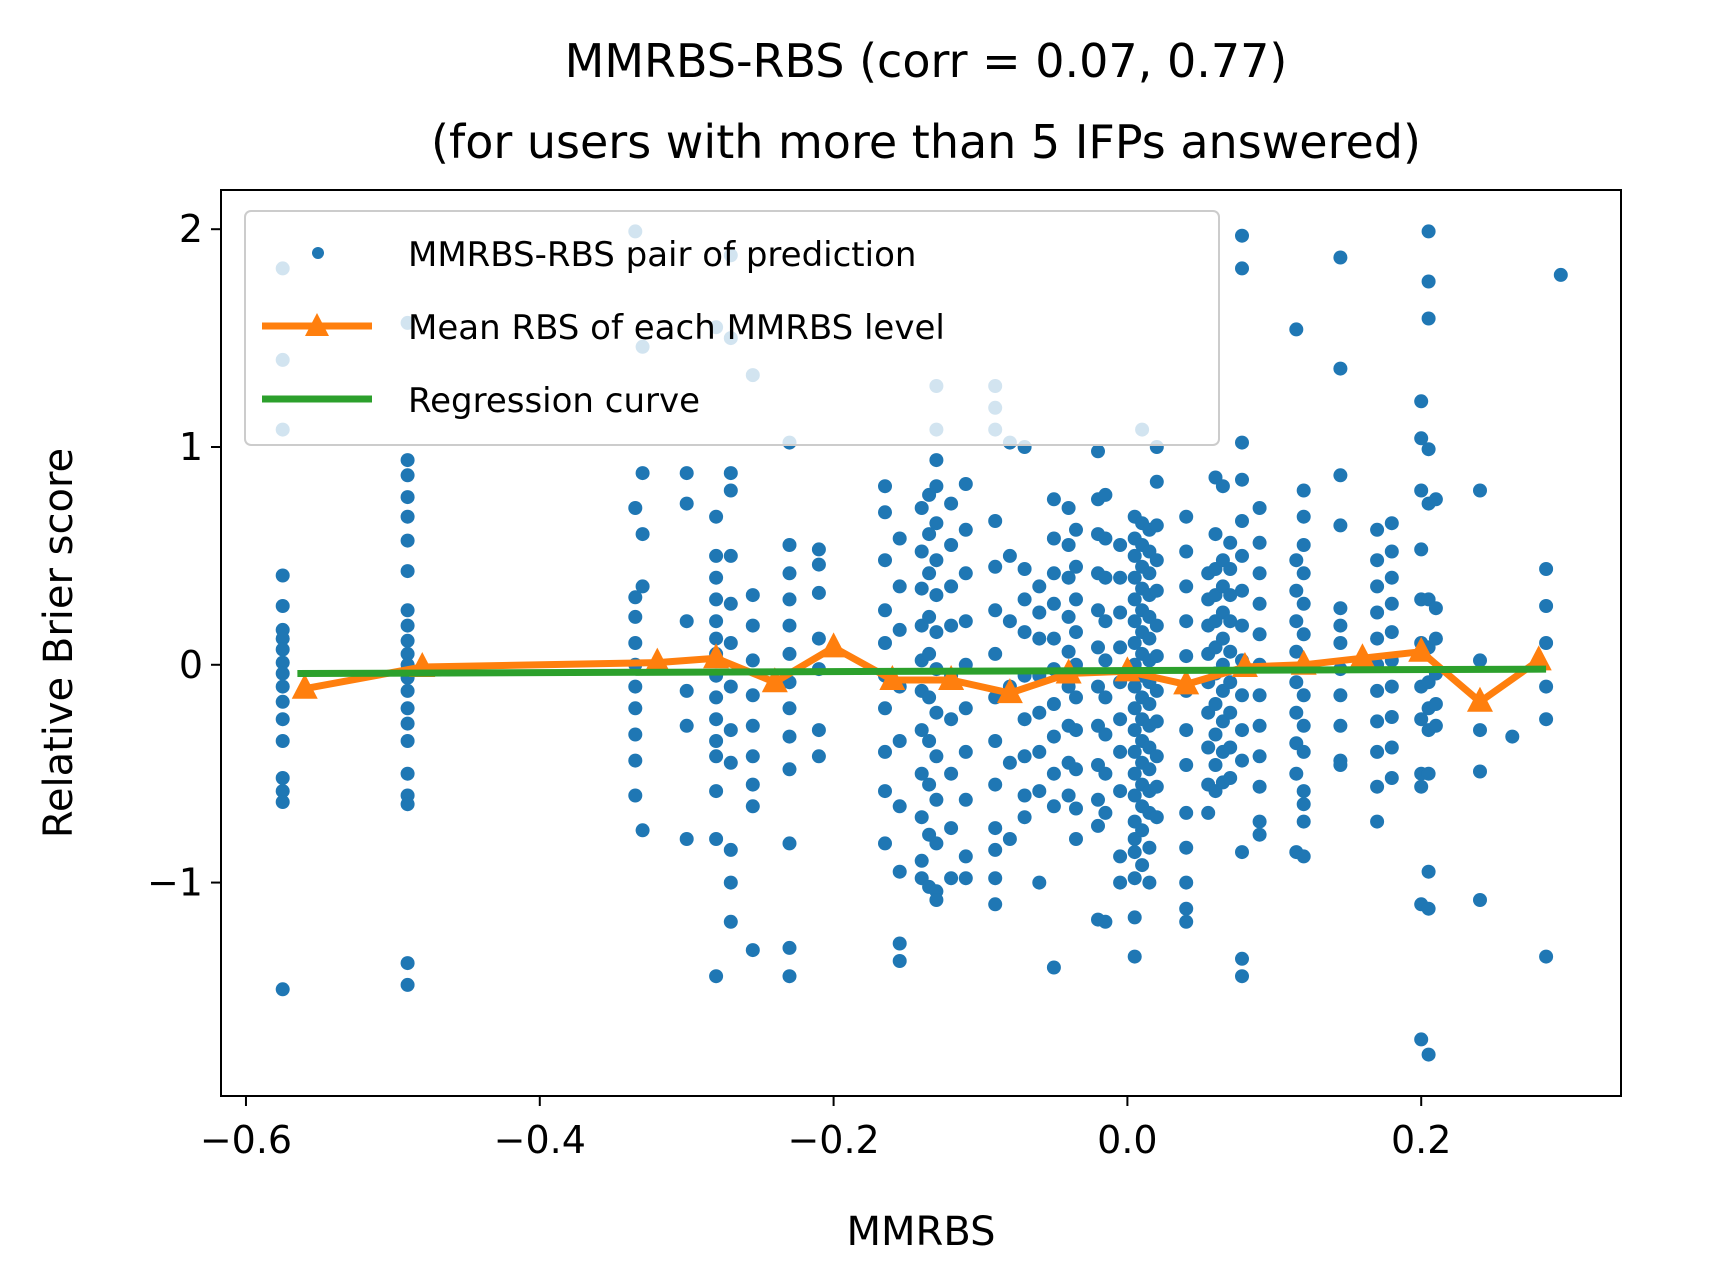  Describe the element at coordinates (191, 447) in the screenshot. I see `y-tick-label-2: 1` at that location.